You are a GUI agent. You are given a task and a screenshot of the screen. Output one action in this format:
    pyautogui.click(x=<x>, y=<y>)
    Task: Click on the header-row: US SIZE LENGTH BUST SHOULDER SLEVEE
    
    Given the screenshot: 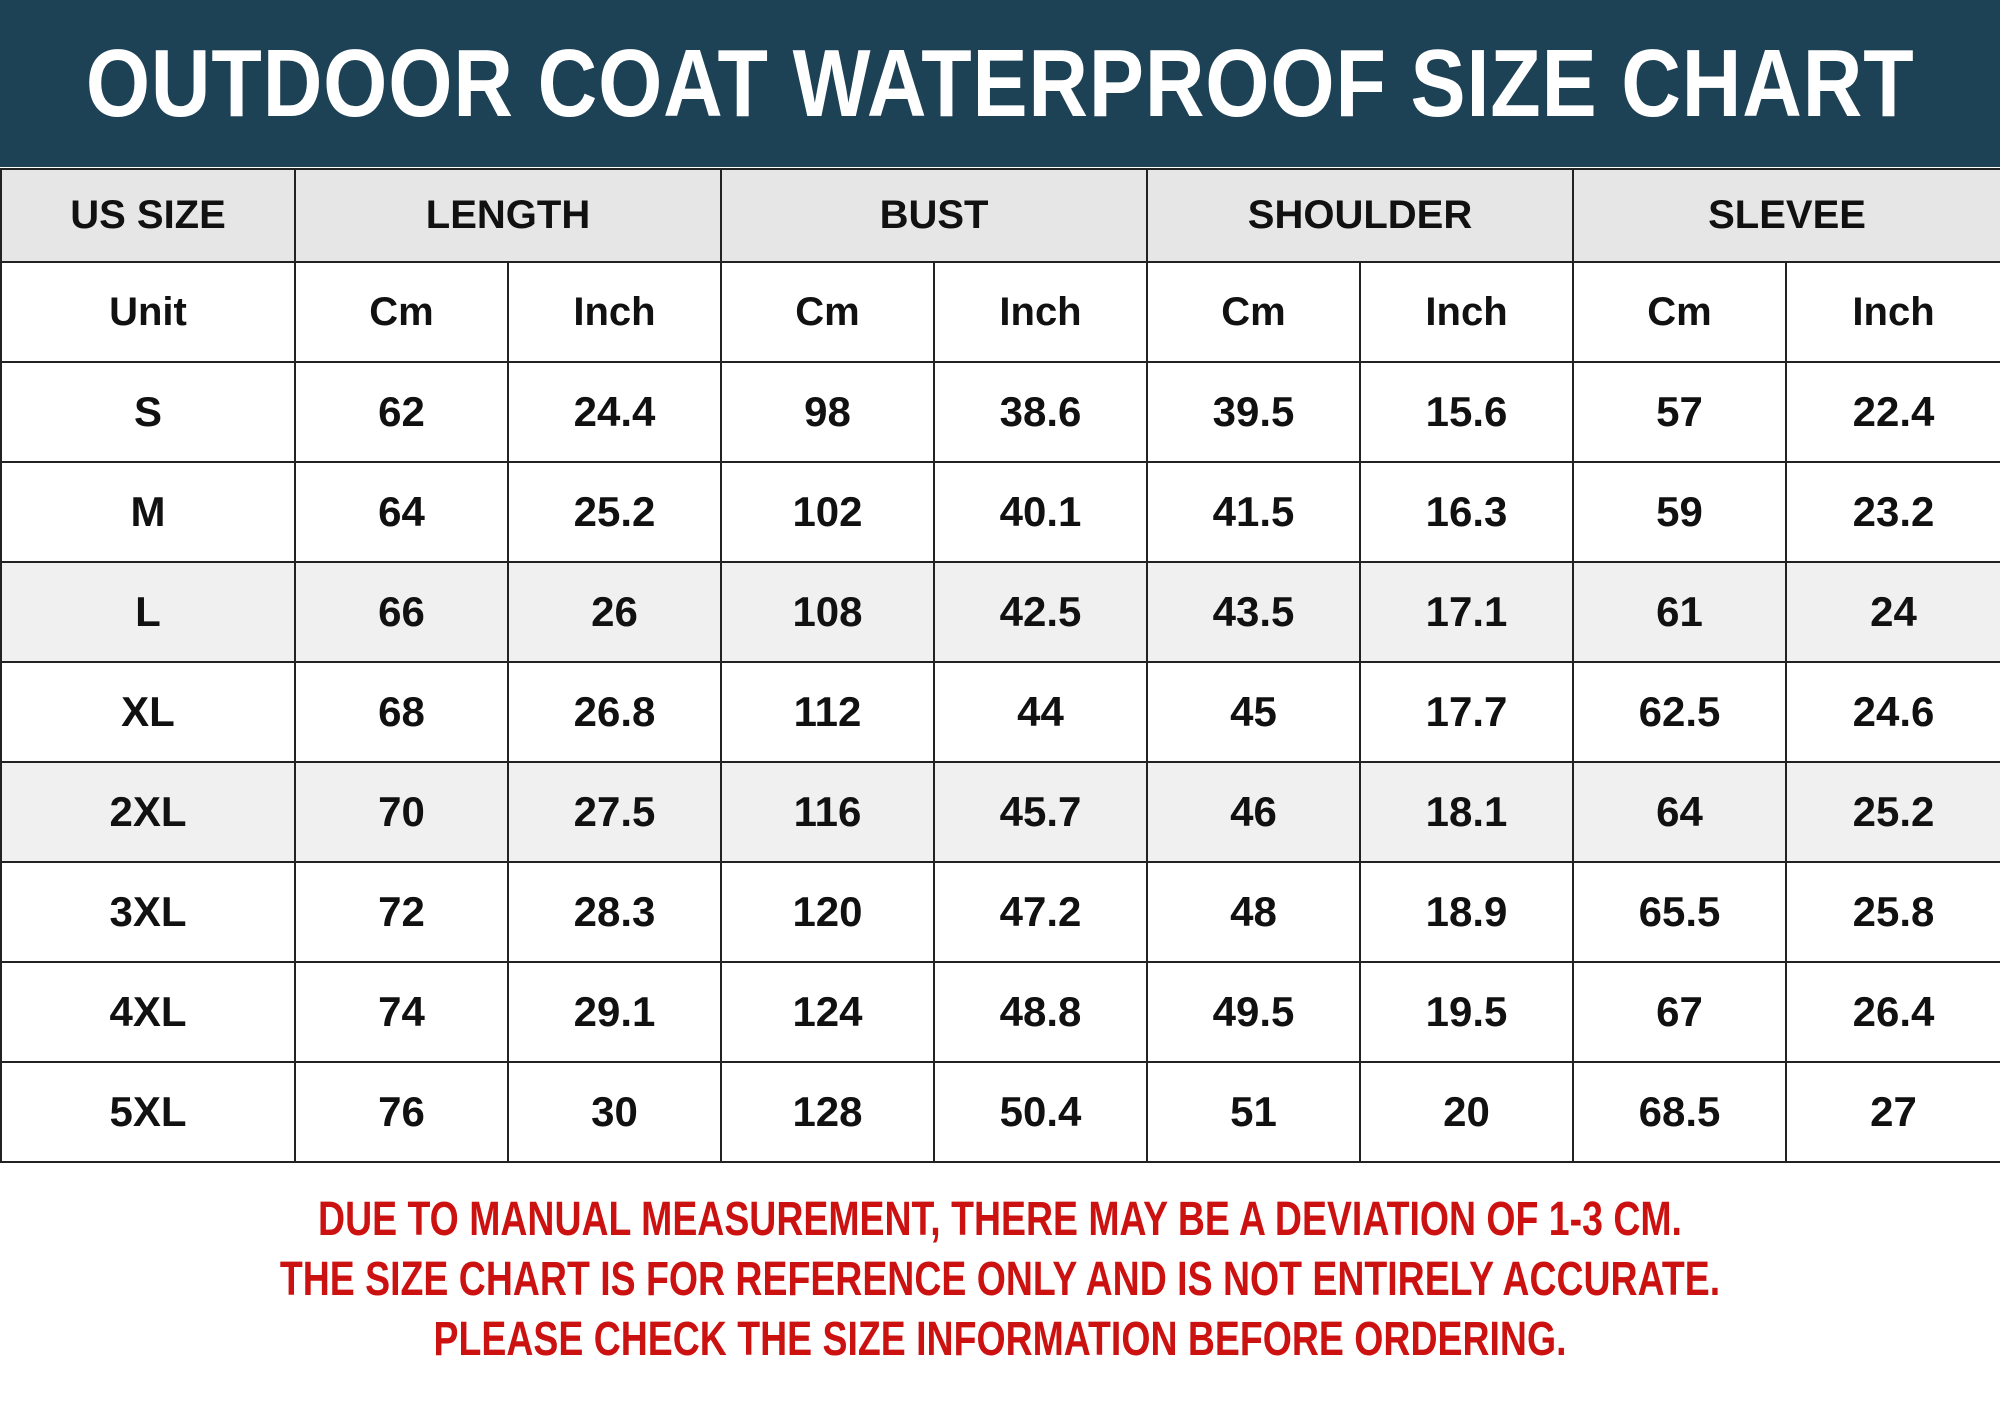 What is the action you would take?
    pyautogui.click(x=1000, y=215)
    